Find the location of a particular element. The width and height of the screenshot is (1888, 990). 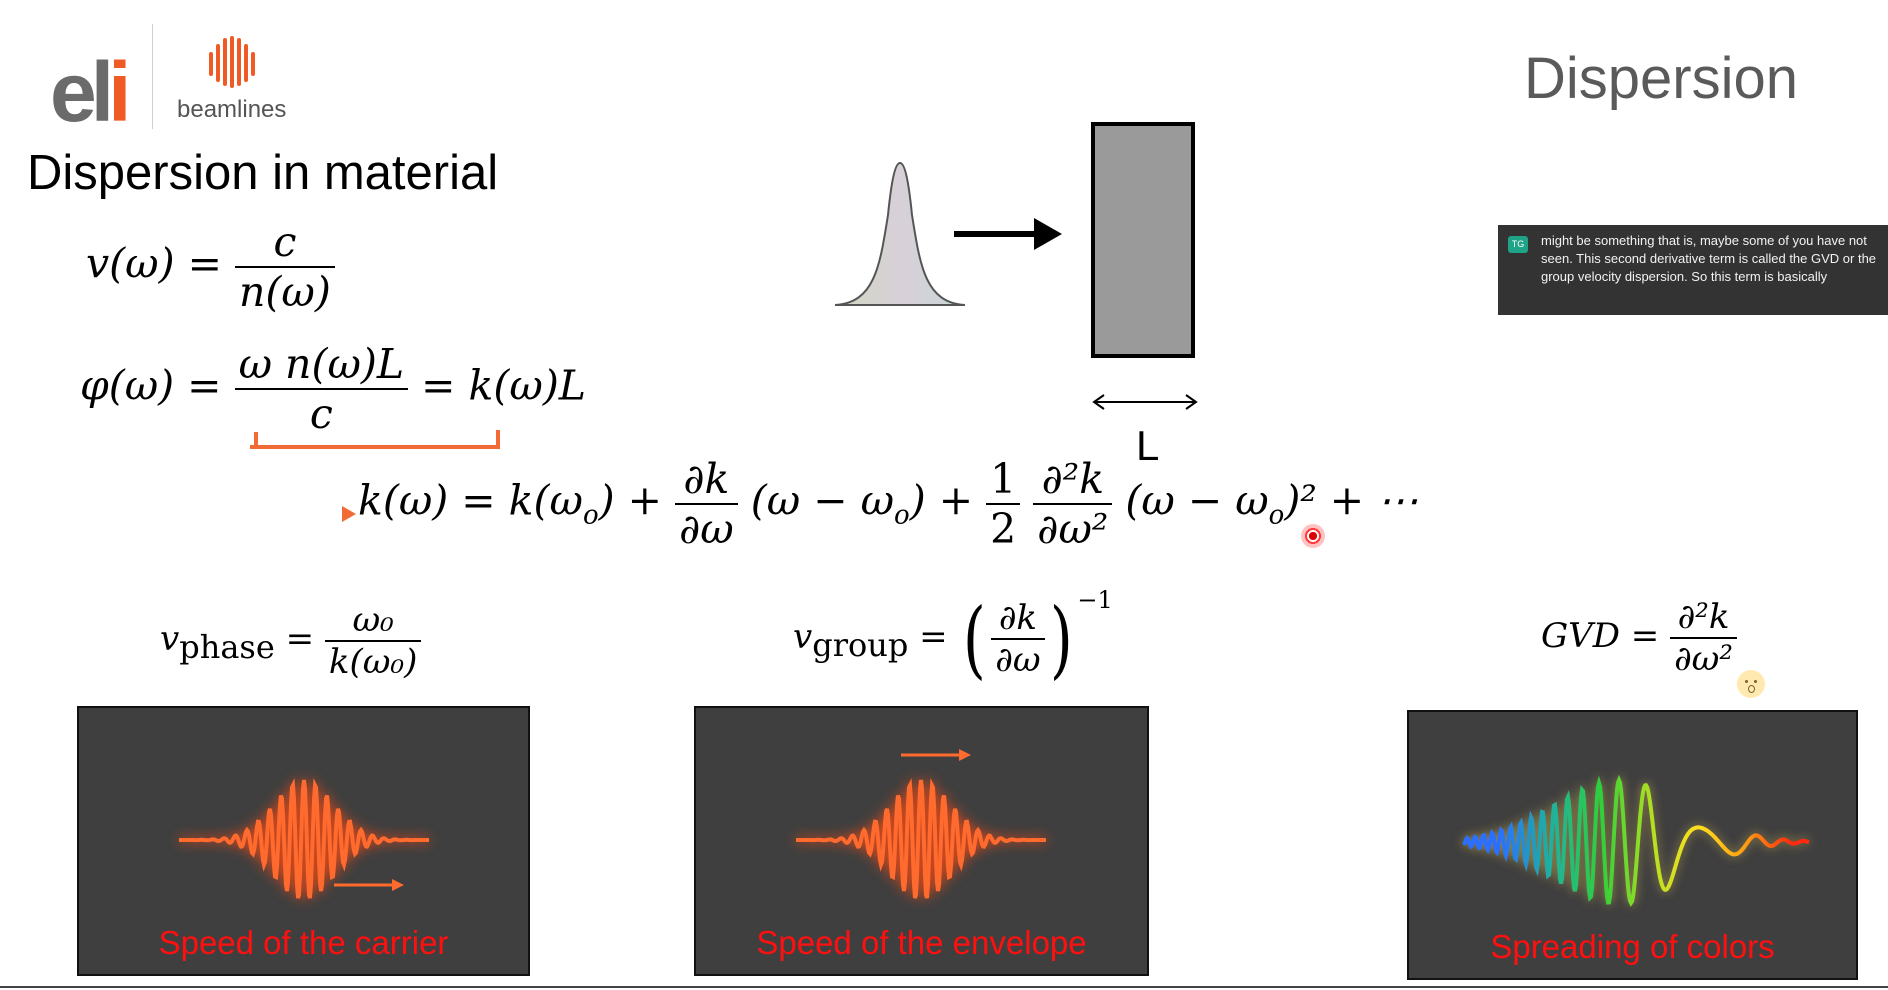

live-caption-box is located at coordinates (1693, 270).